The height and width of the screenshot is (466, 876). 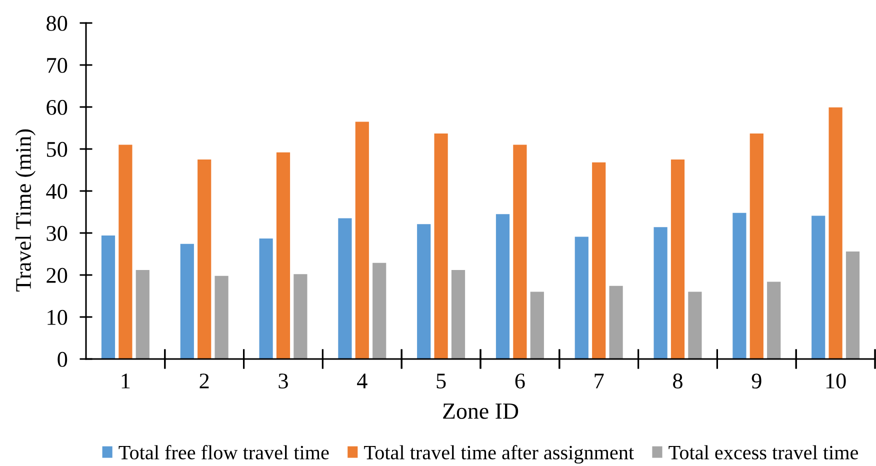 I want to click on legend-label: Total free flow travel time, so click(x=223, y=452).